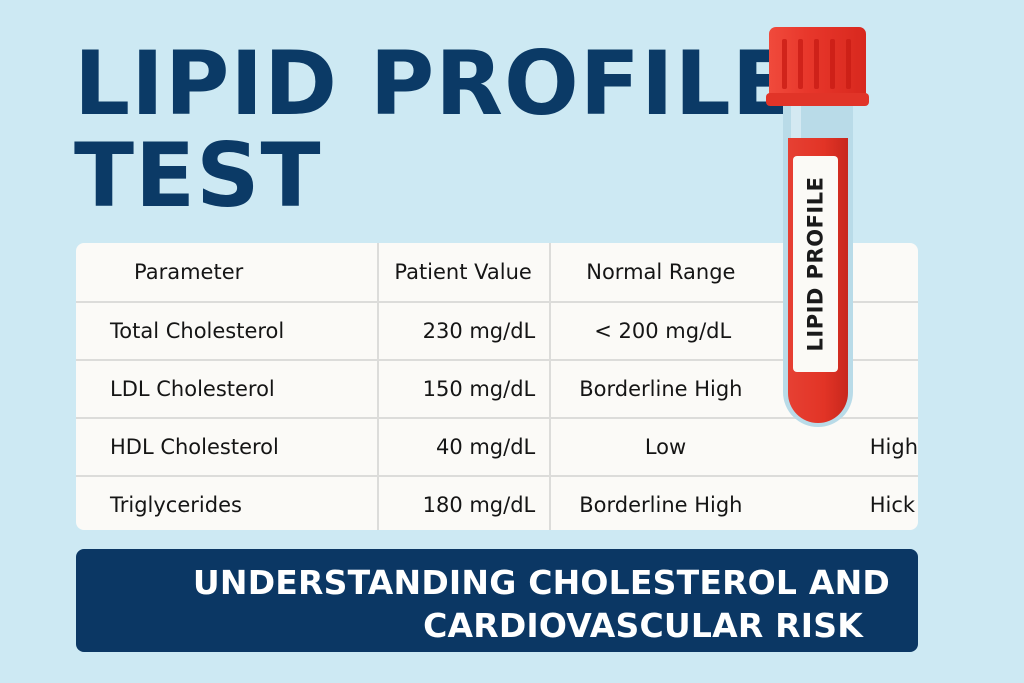 This screenshot has height=683, width=1024. What do you see at coordinates (680, 331) in the screenshot?
I see `cell-range: < 200 mg/dL` at bounding box center [680, 331].